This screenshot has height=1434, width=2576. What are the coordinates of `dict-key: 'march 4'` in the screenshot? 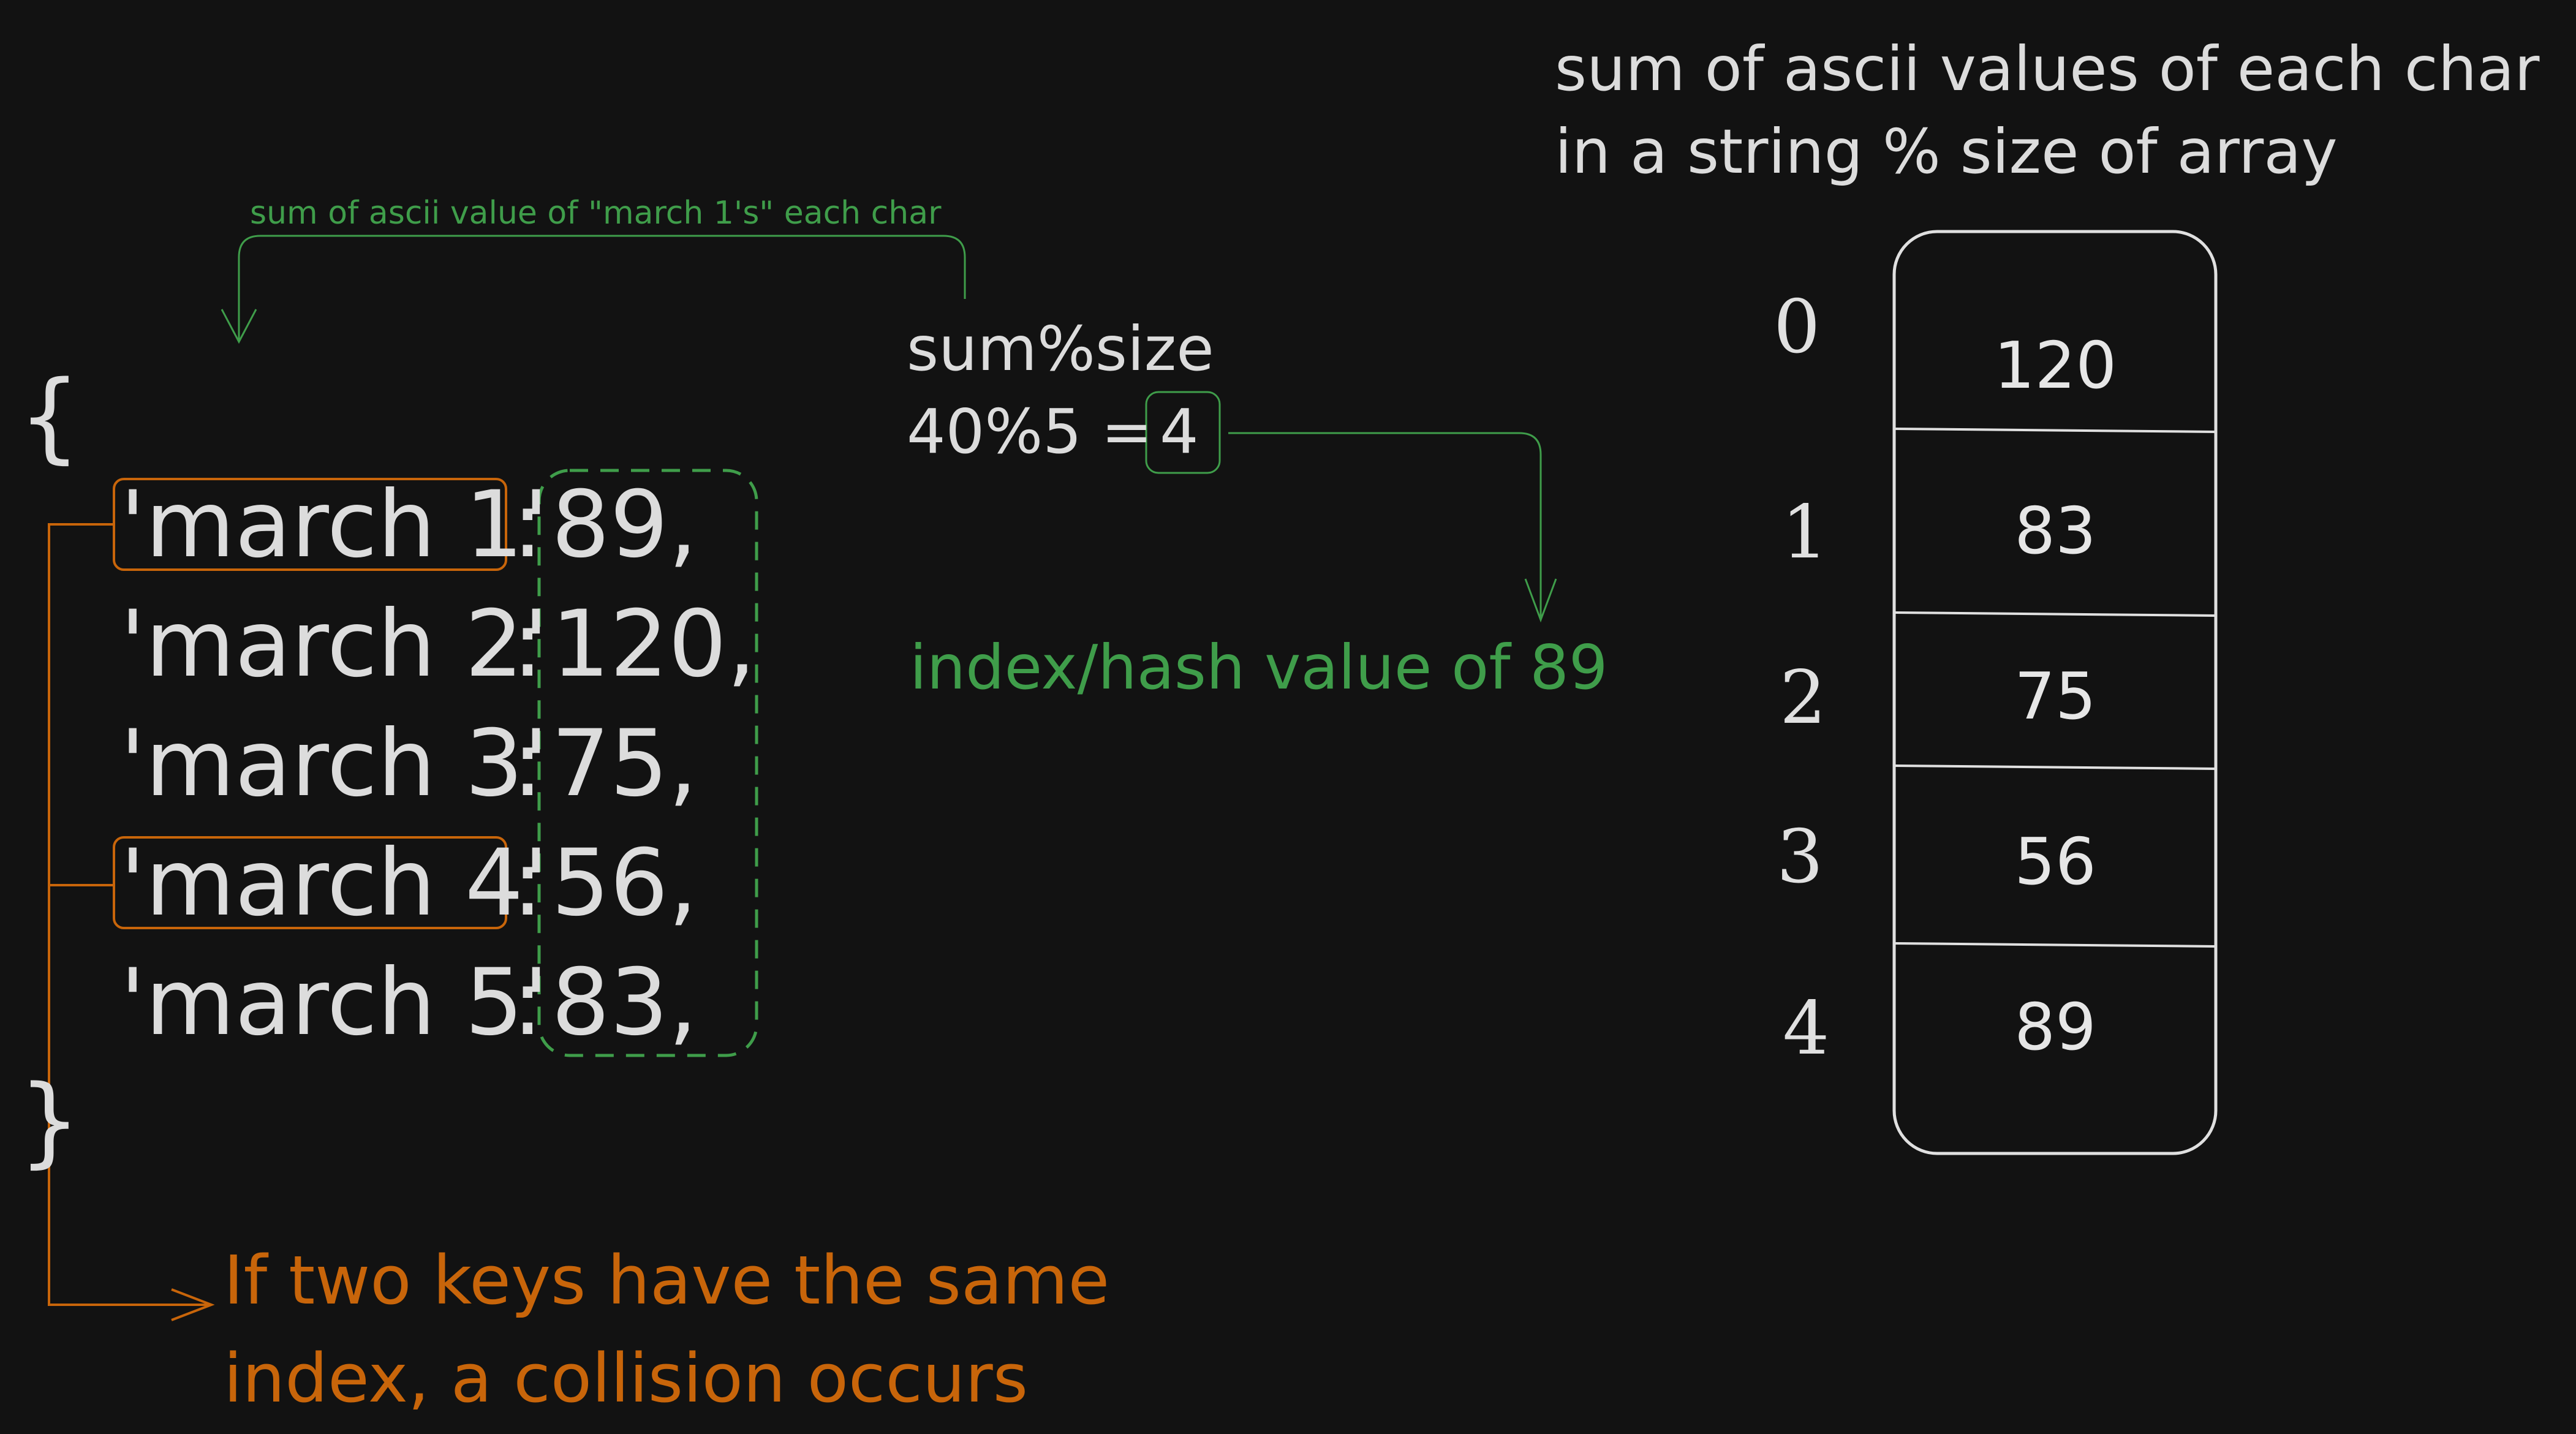 It's located at (334, 883).